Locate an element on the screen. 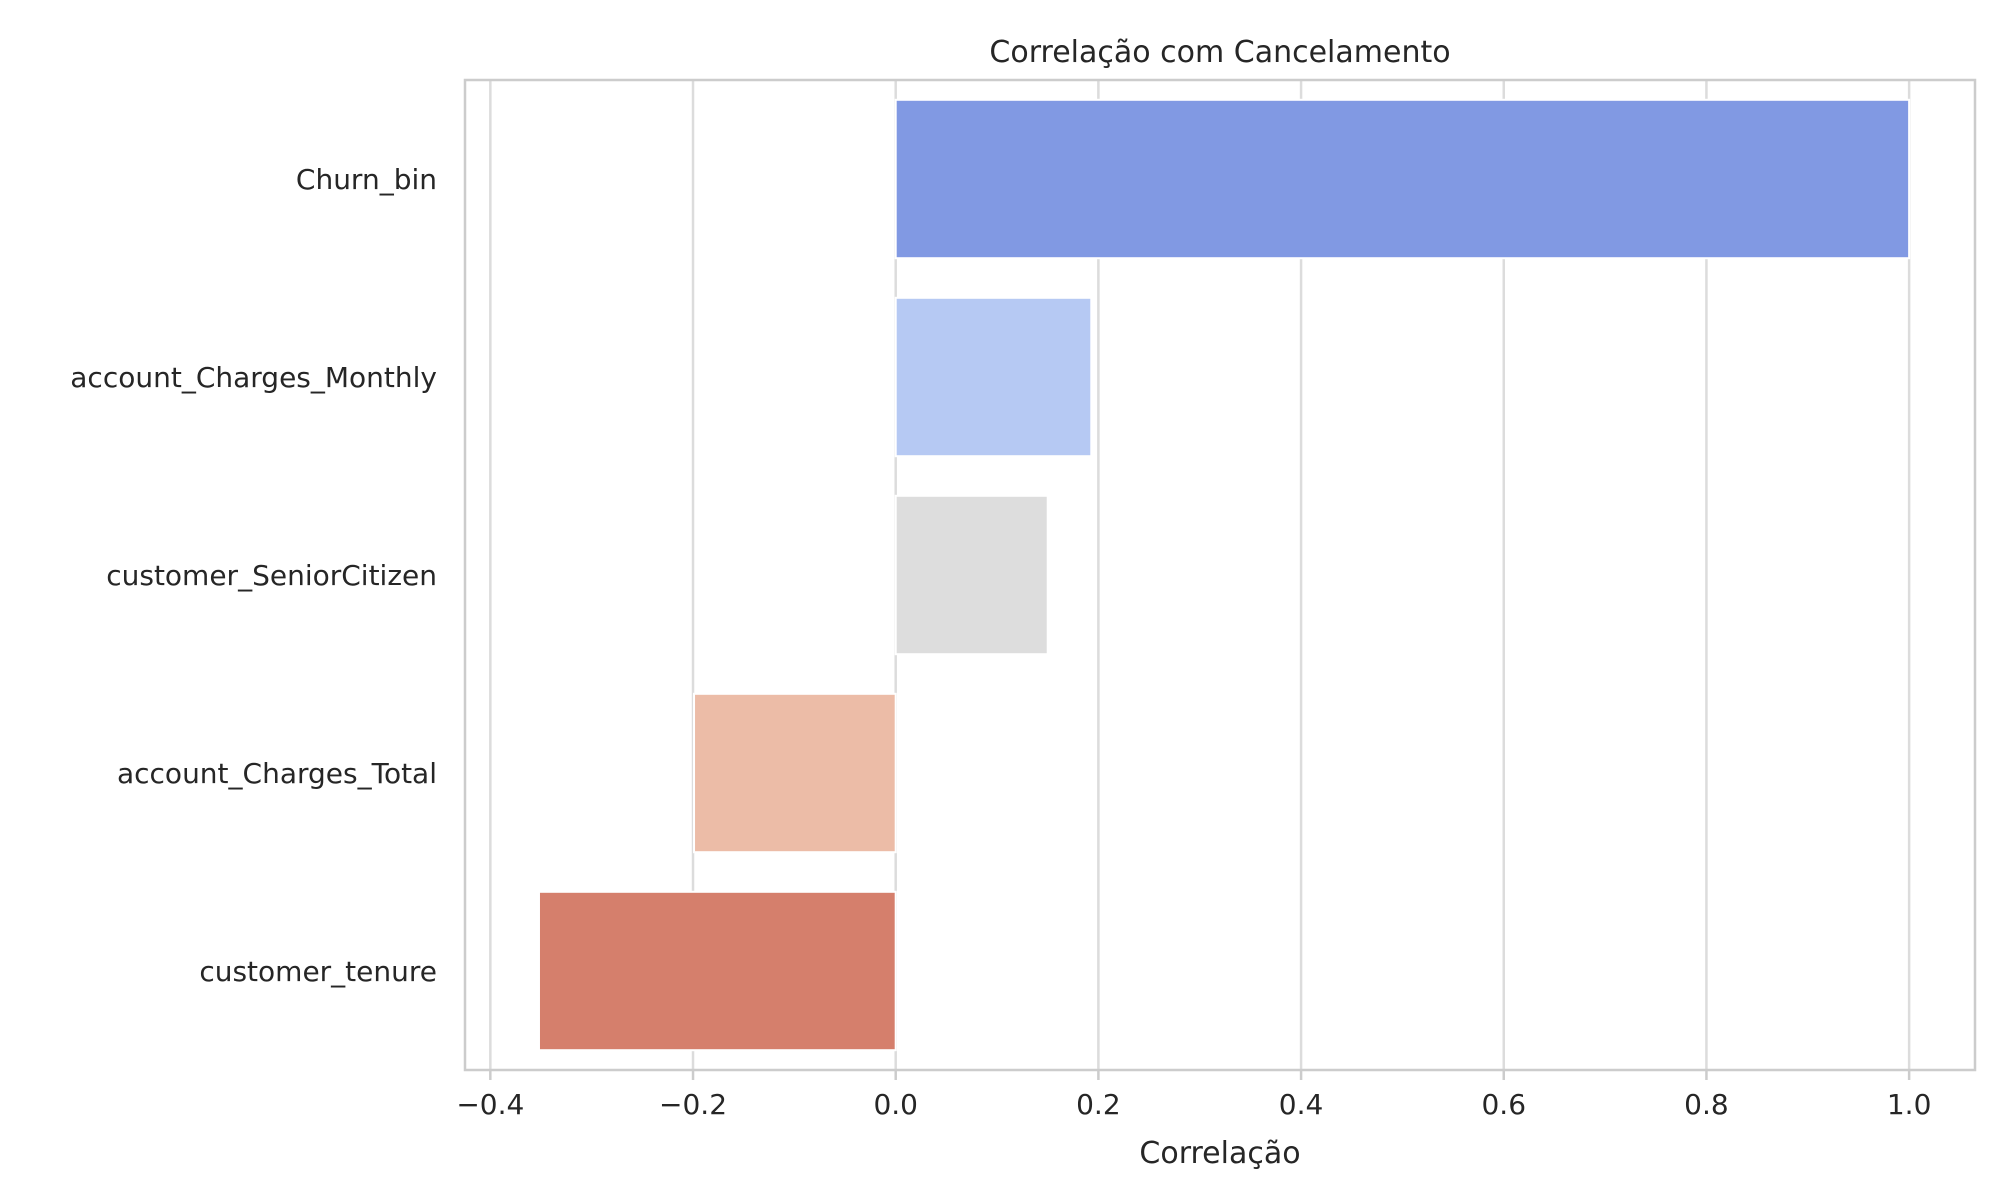 This screenshot has height=1204, width=2000. y-tick-label: Churn_bin is located at coordinates (366, 179).